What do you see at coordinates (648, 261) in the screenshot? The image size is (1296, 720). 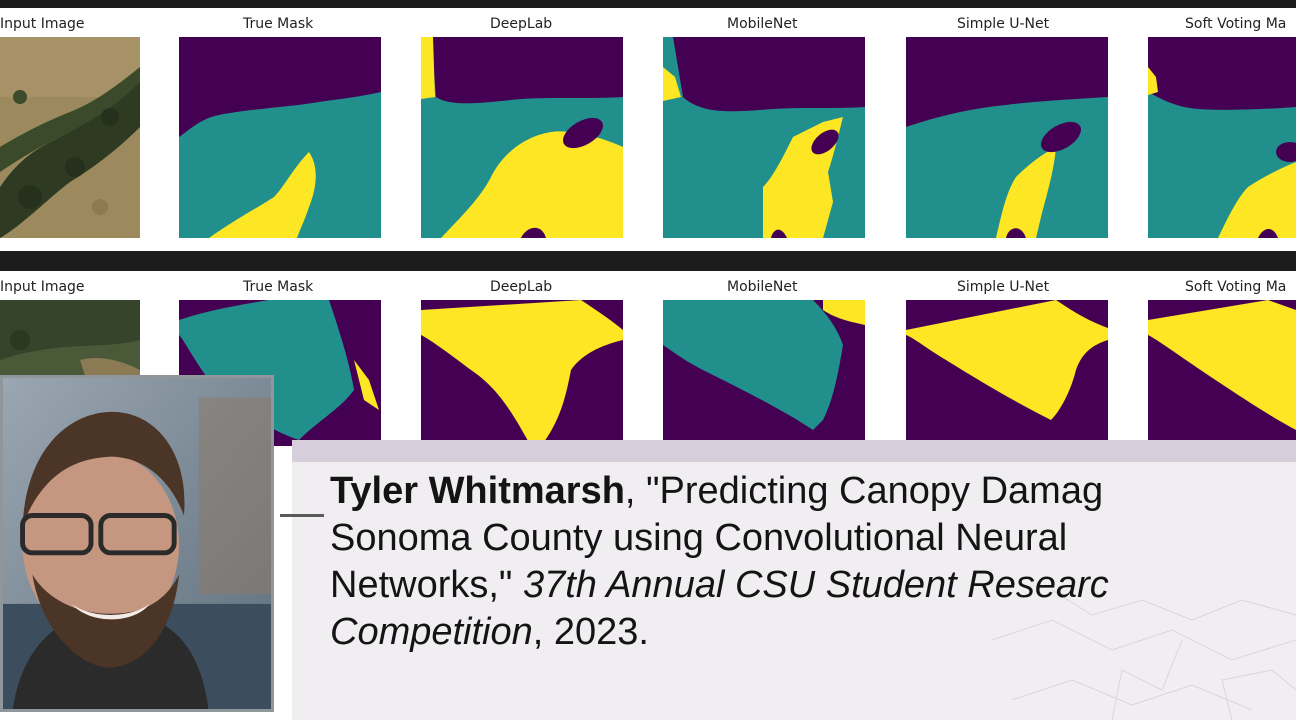 I see `row-divider` at bounding box center [648, 261].